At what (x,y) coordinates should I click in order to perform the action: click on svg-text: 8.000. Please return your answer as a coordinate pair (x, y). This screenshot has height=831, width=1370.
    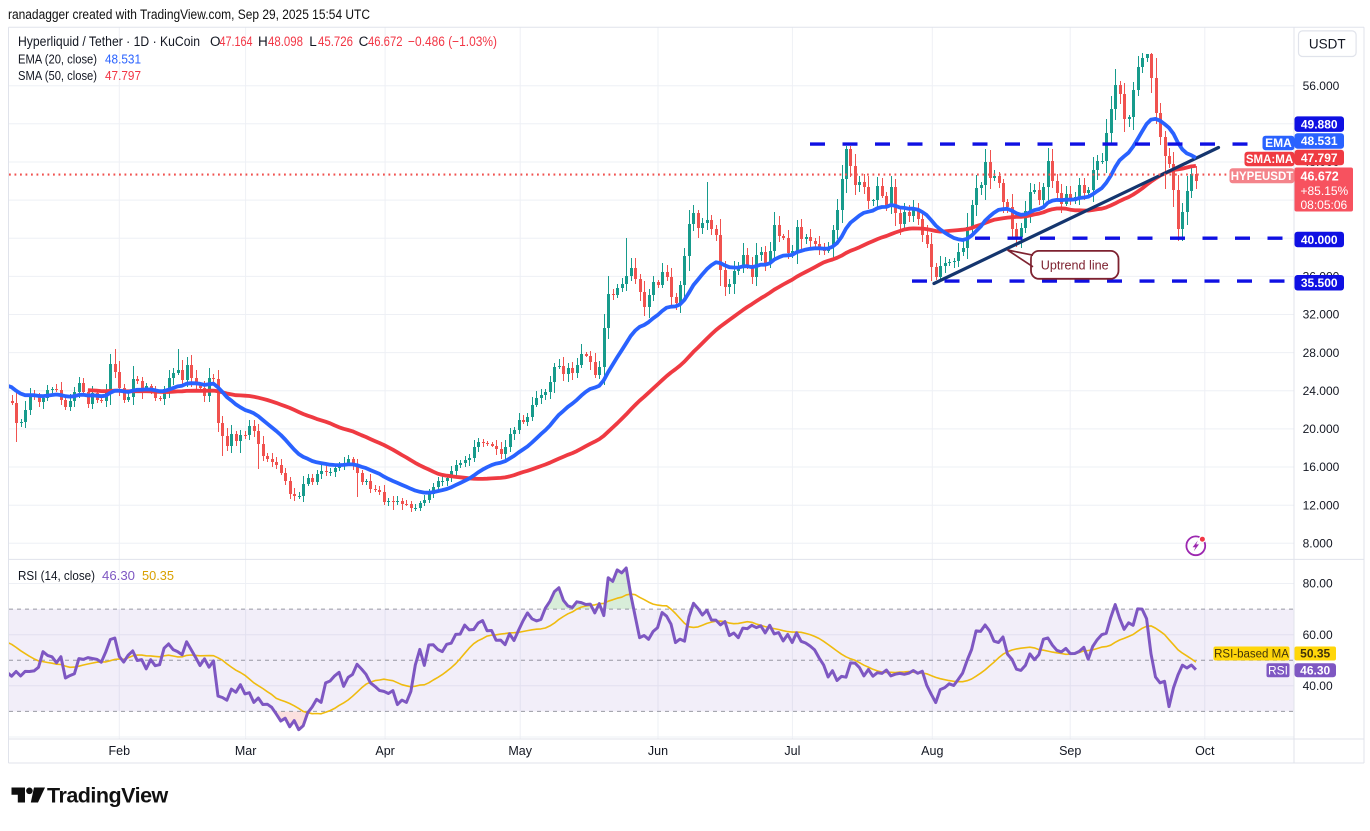
    Looking at the image, I should click on (1318, 544).